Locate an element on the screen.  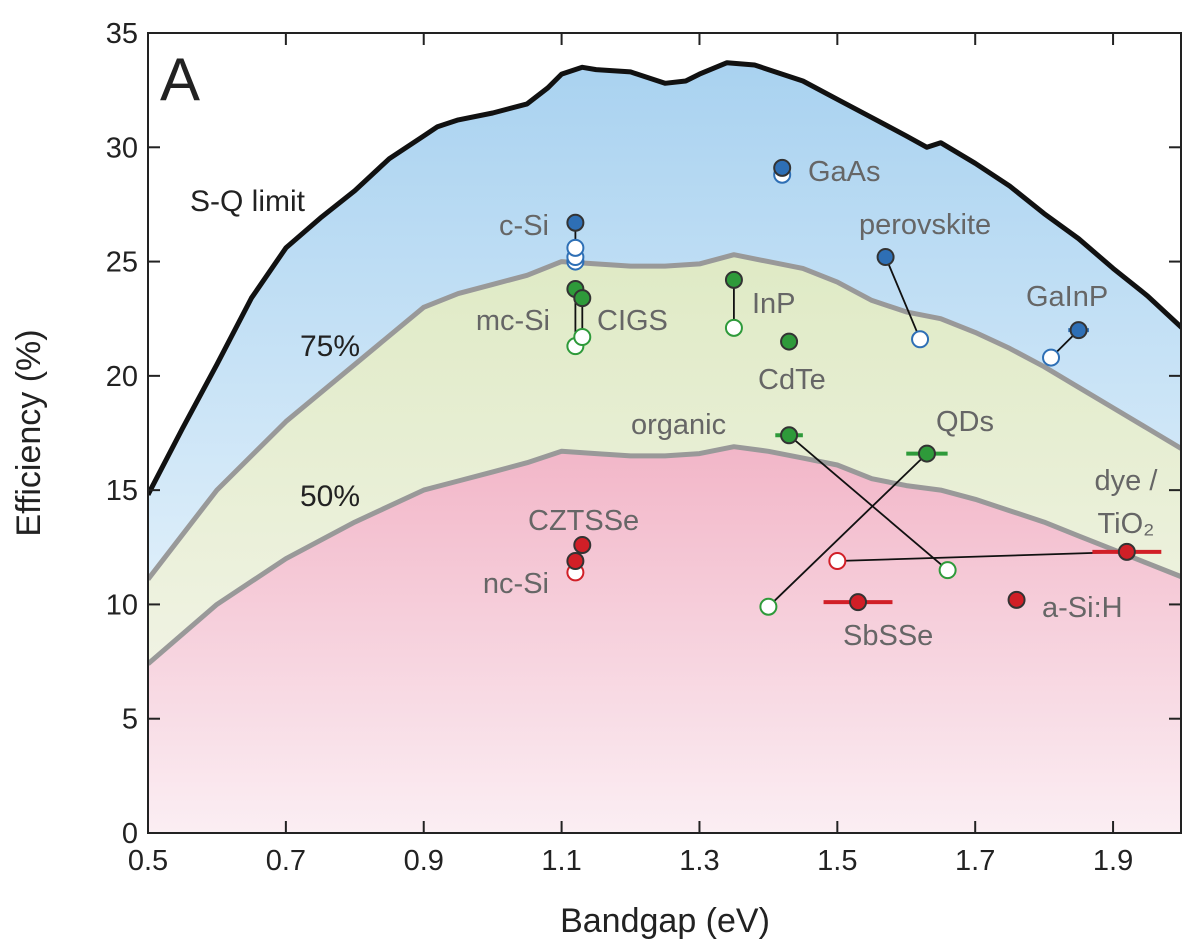
material-group-perovskite is located at coordinates (903, 298).